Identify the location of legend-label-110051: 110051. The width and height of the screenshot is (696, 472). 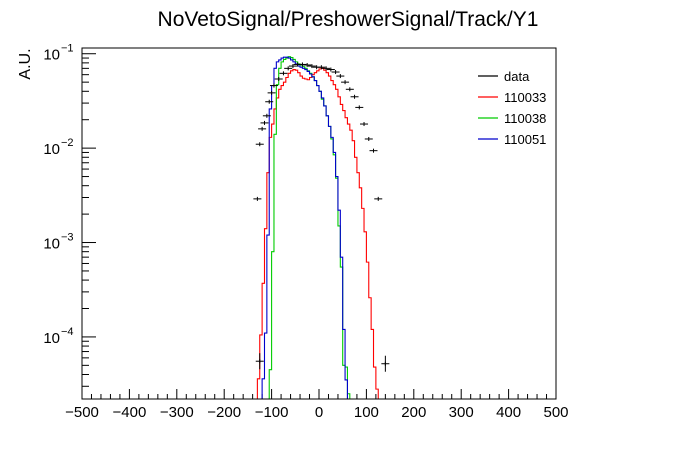
(525, 139).